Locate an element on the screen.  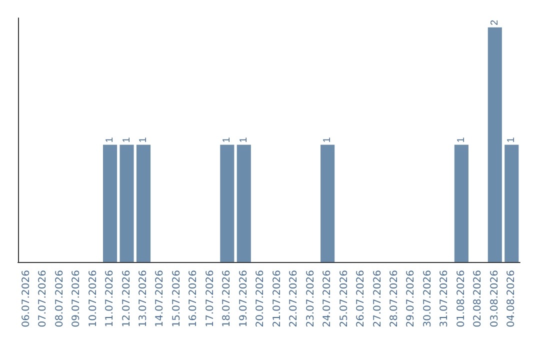
x-tick-label: 24.07.2026 is located at coordinates (328, 299).